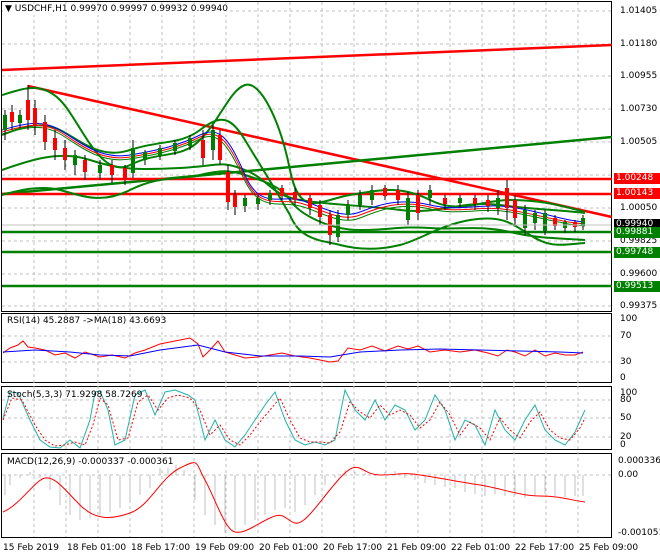 The image size is (660, 560). What do you see at coordinates (609, 548) in the screenshot?
I see `time-tick: 25 Feb 09:00` at bounding box center [609, 548].